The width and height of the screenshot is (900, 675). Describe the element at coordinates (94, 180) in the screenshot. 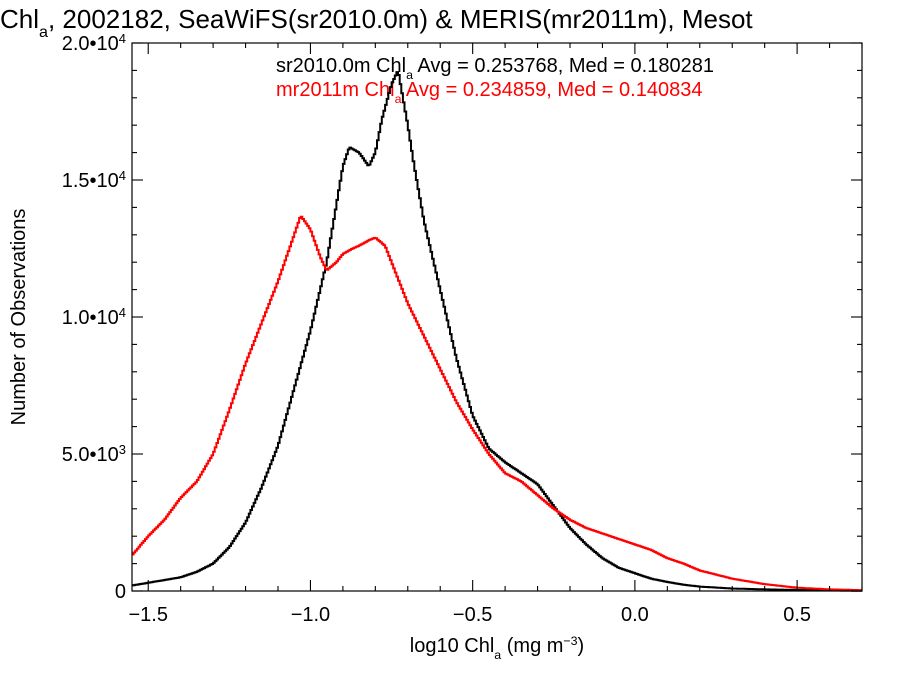

I see `y-tick-label: 1.5•104` at that location.